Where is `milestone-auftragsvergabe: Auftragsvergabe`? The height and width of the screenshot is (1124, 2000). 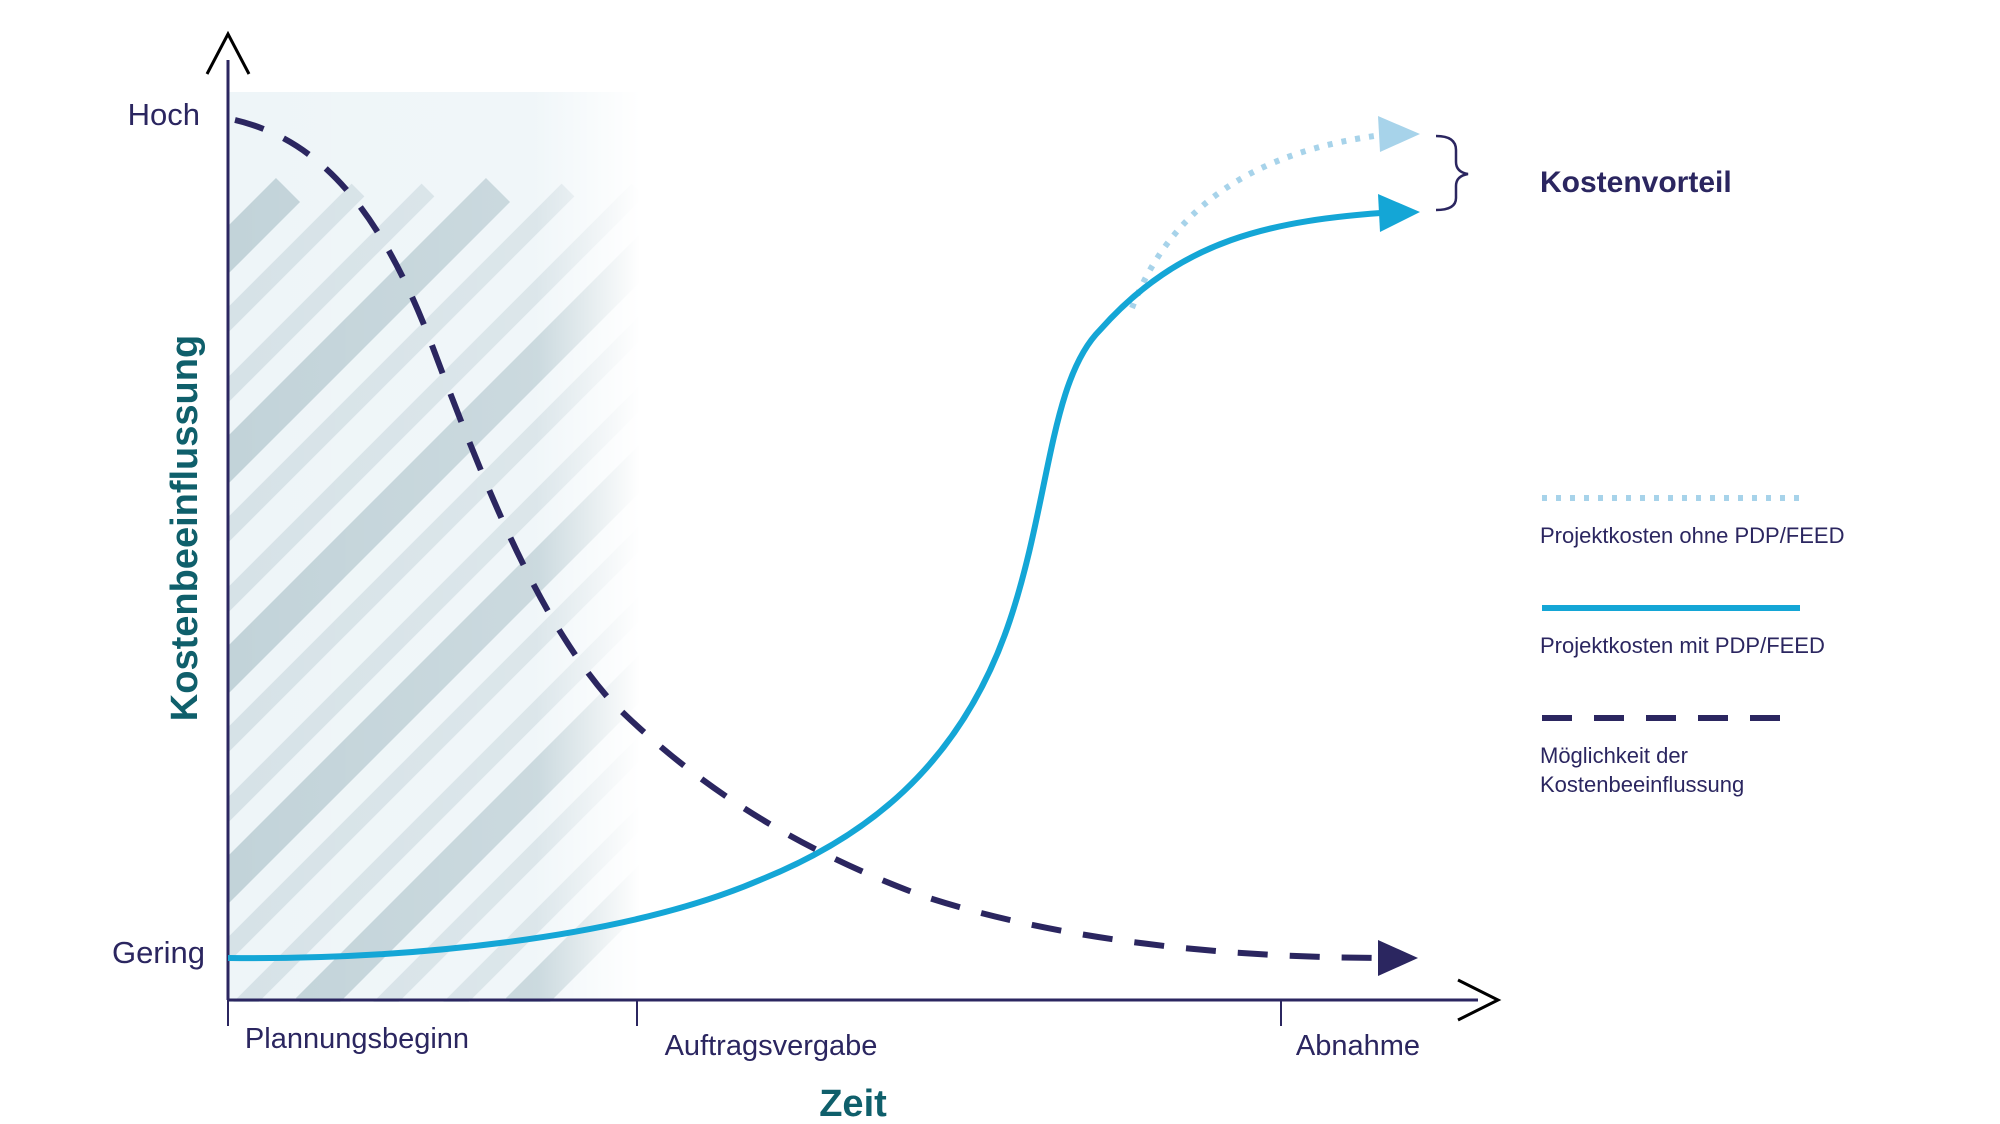
milestone-auftragsvergabe: Auftragsvergabe is located at coordinates (771, 1046).